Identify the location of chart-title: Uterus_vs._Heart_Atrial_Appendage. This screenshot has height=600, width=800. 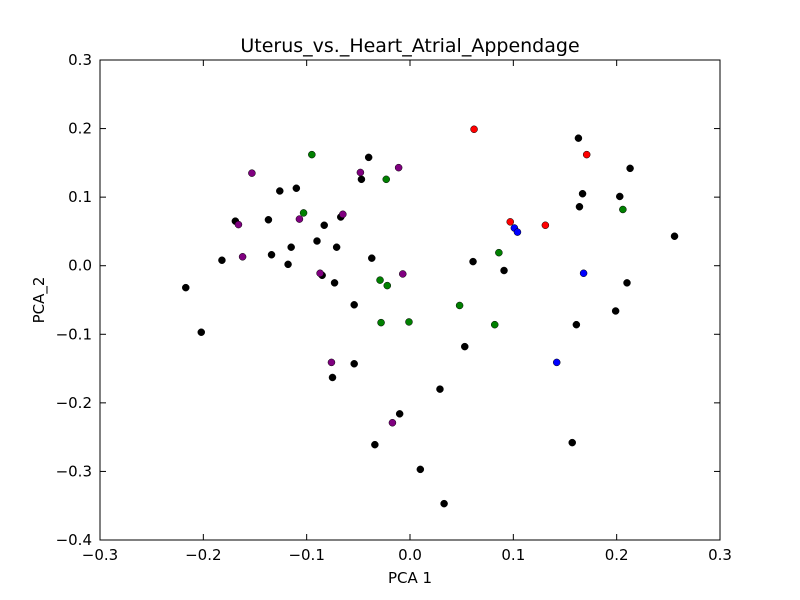
(409, 46).